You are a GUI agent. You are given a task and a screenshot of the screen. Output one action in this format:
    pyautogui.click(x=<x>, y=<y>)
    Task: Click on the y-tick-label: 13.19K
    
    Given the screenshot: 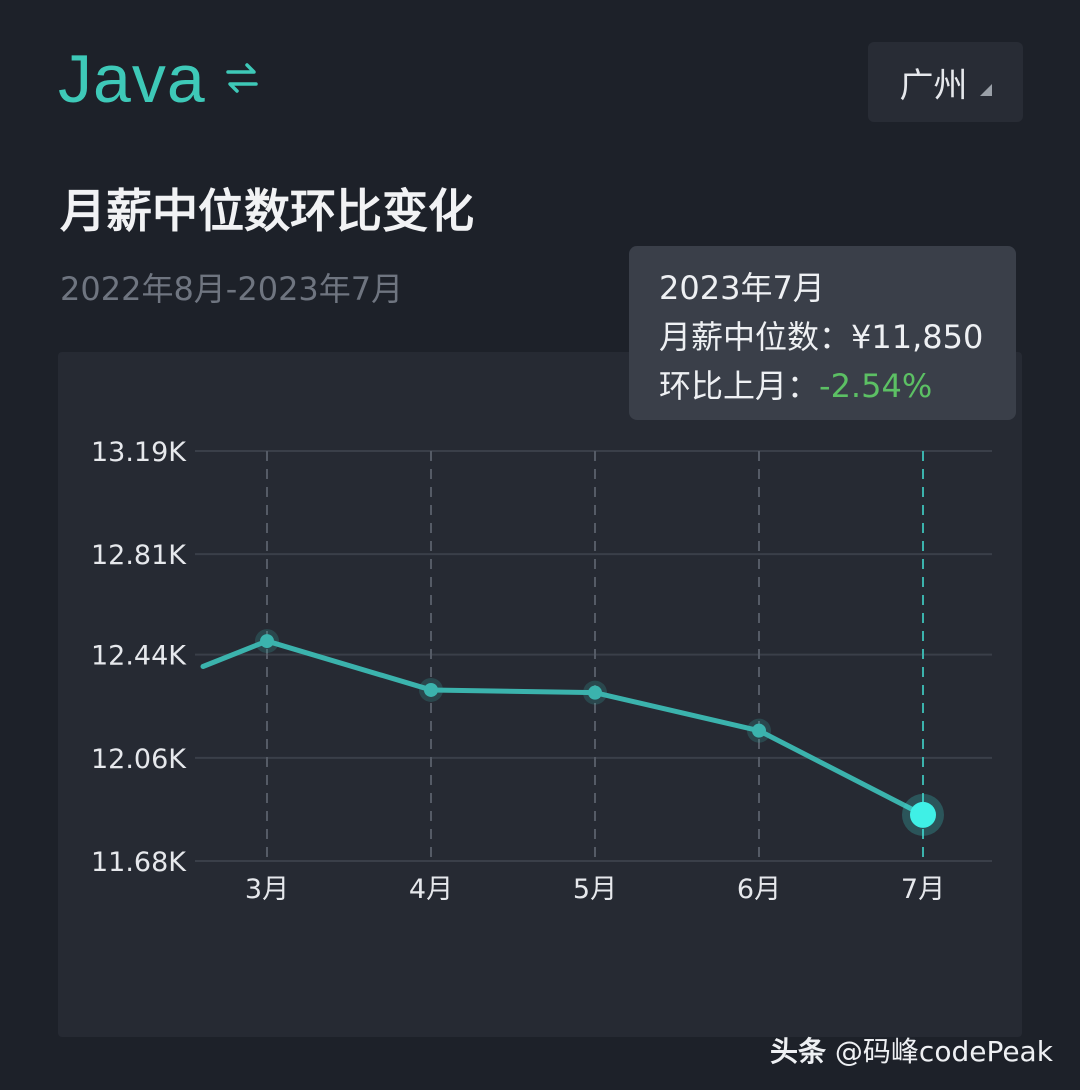 What is the action you would take?
    pyautogui.click(x=139, y=452)
    